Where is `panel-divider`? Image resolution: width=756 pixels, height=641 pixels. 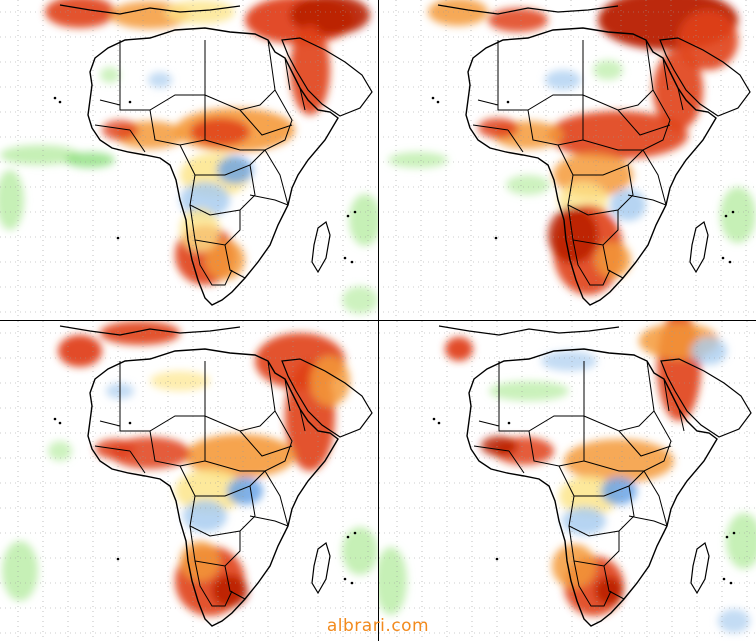
panel-divider is located at coordinates (378, 320).